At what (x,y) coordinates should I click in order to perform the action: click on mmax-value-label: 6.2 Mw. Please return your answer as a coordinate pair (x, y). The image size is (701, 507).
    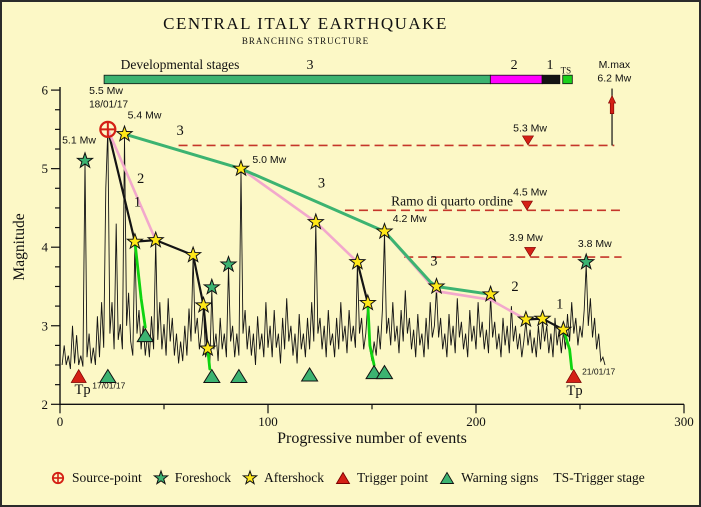
    Looking at the image, I should click on (614, 78).